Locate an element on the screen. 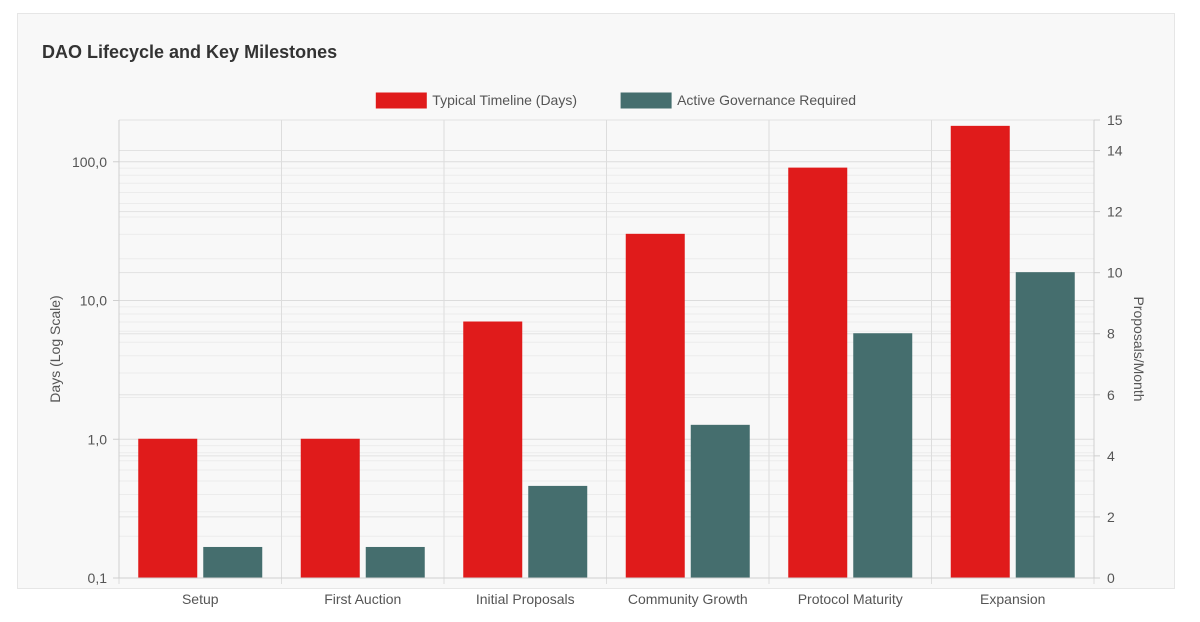 The height and width of the screenshot is (622, 1200). x-tick-label: Protocol Maturity is located at coordinates (850, 599).